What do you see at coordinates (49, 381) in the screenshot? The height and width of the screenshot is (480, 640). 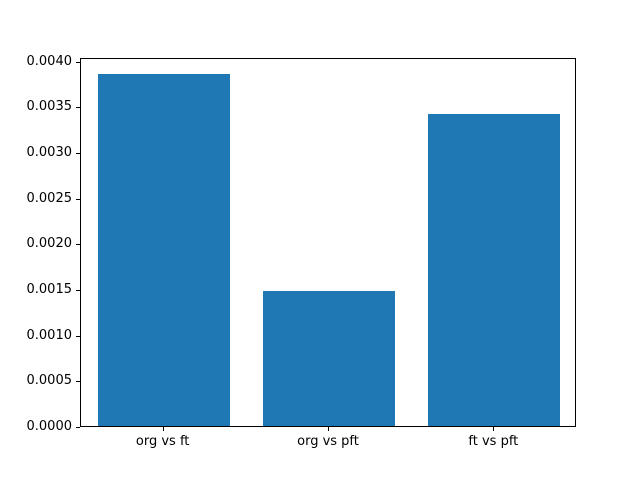 I see `y-tick-label: 0.0005` at bounding box center [49, 381].